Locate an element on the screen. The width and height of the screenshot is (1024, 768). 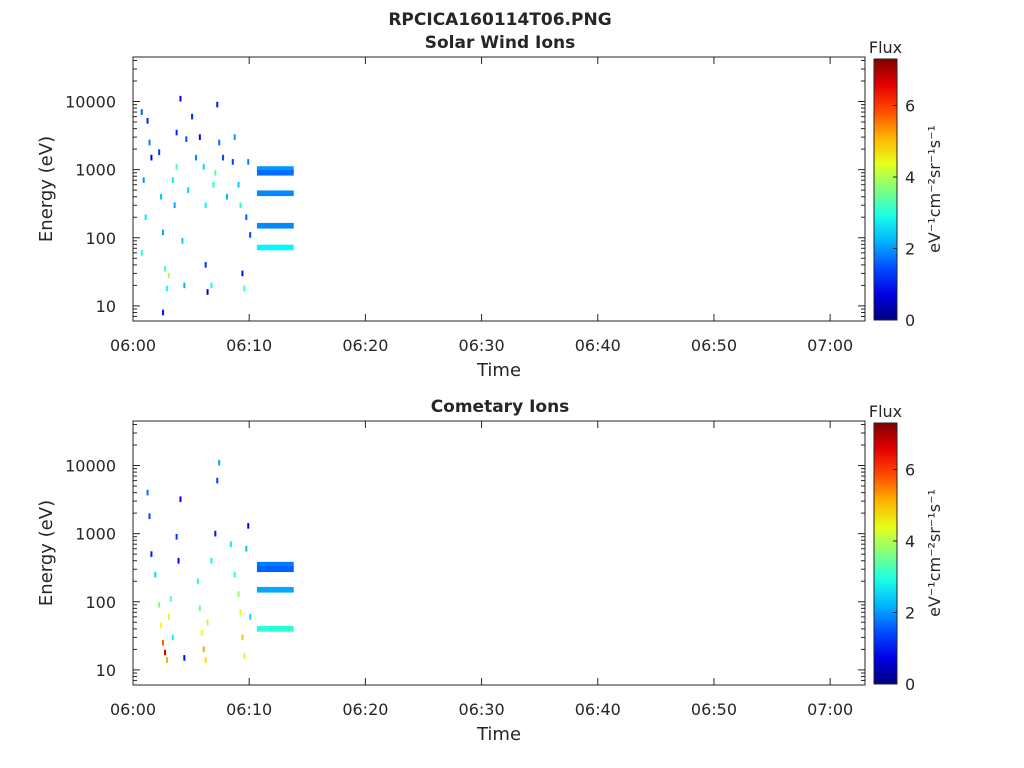
x-tick-label: 06:00 is located at coordinates (133, 345).